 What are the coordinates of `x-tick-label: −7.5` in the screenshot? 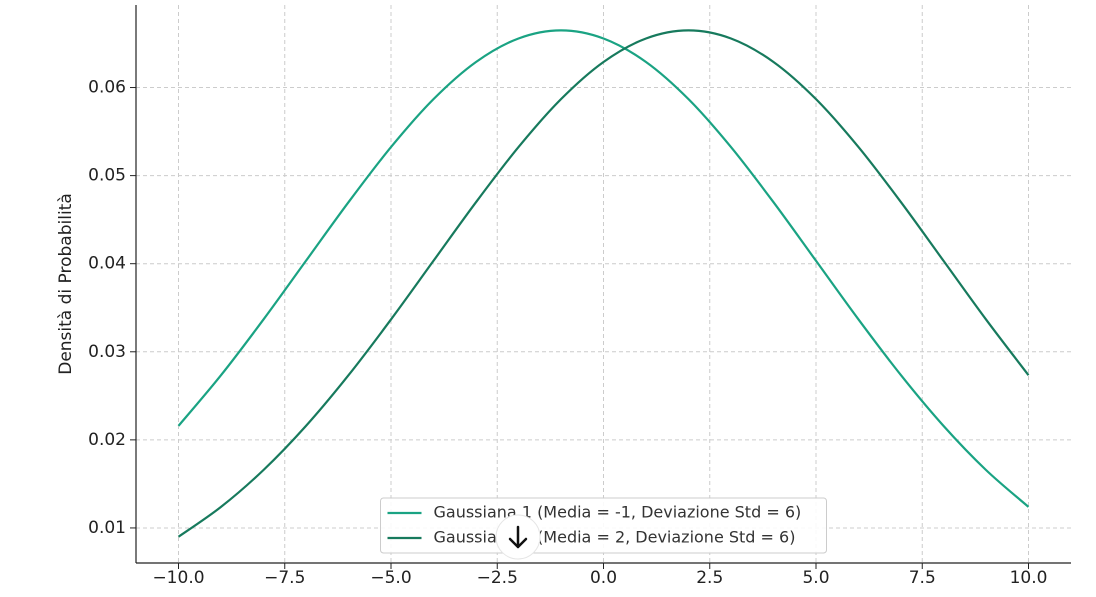 It's located at (284, 578).